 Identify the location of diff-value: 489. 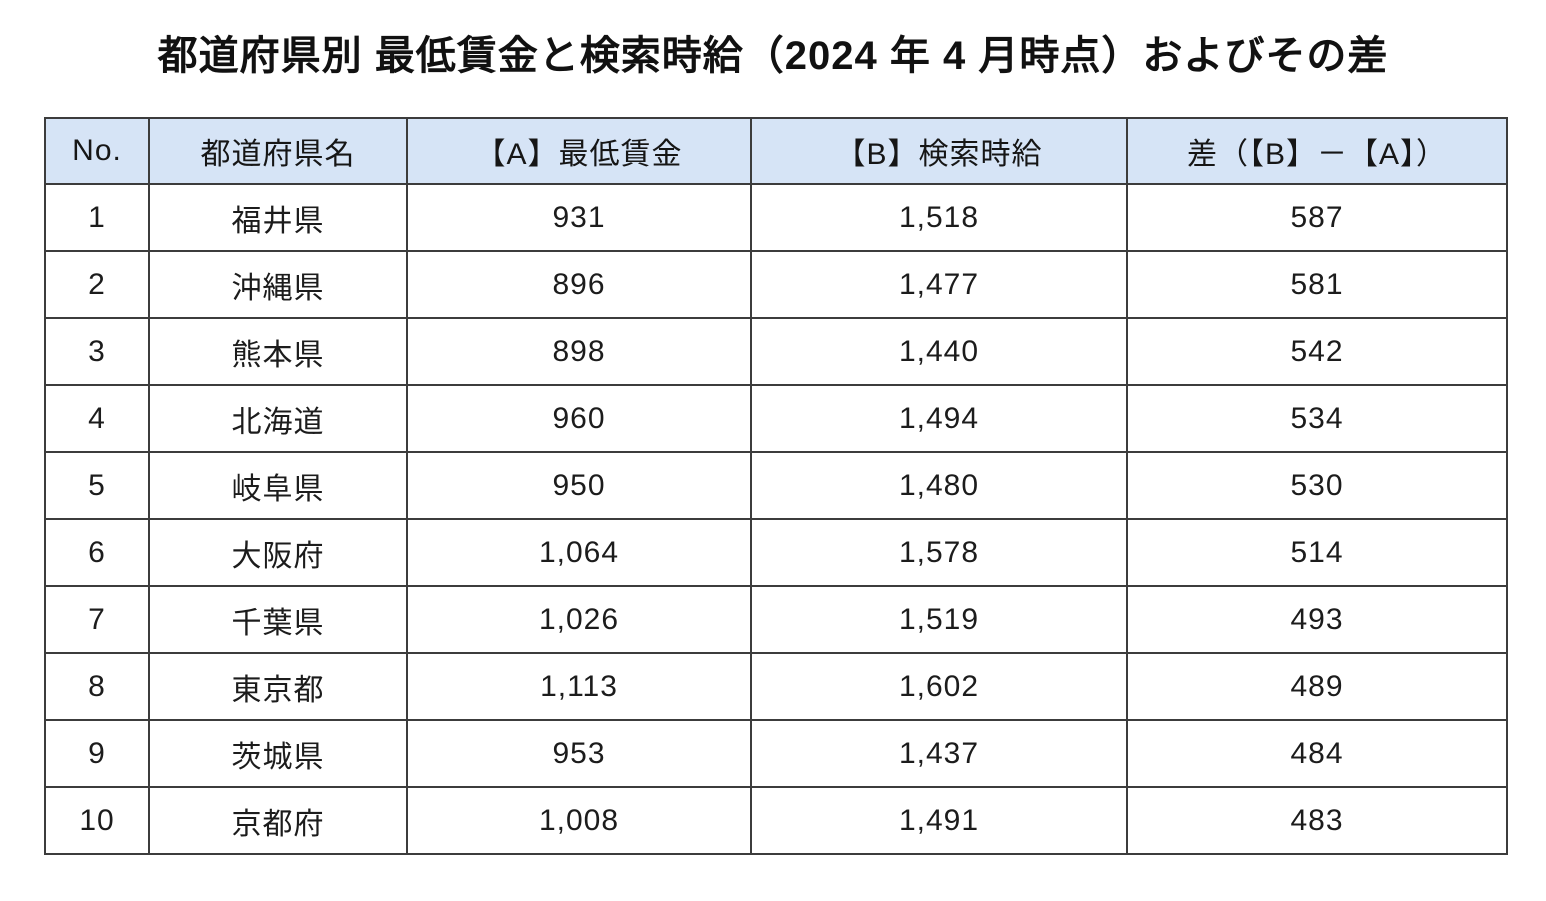
(1317, 686).